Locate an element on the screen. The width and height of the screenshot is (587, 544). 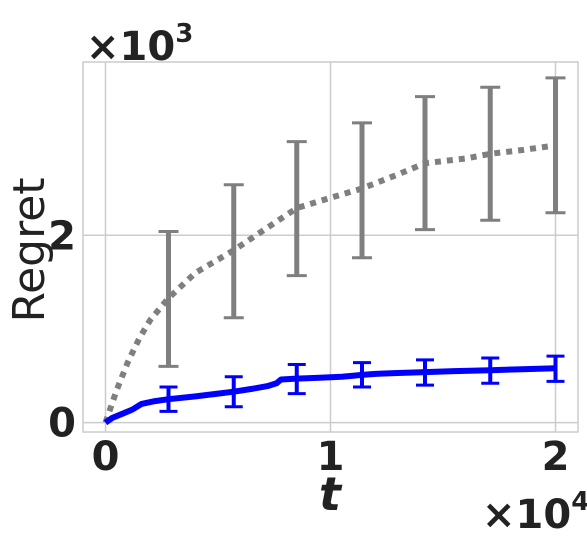
y-multiplier-base: ×10 is located at coordinates (130, 47).